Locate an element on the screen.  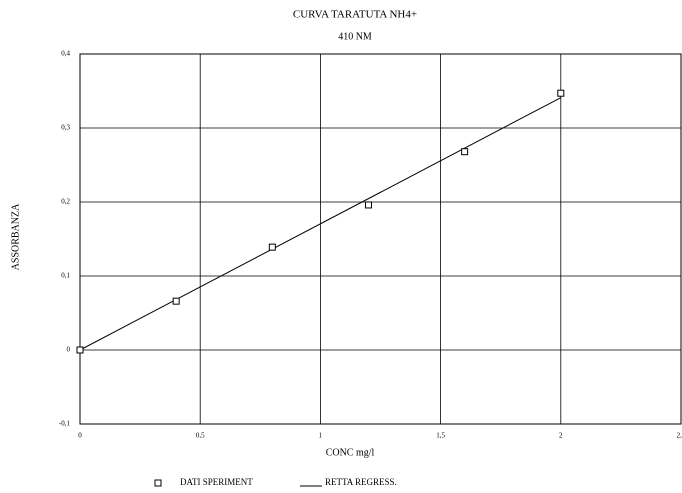
x-axis-label: CONC mg/l is located at coordinates (350, 452).